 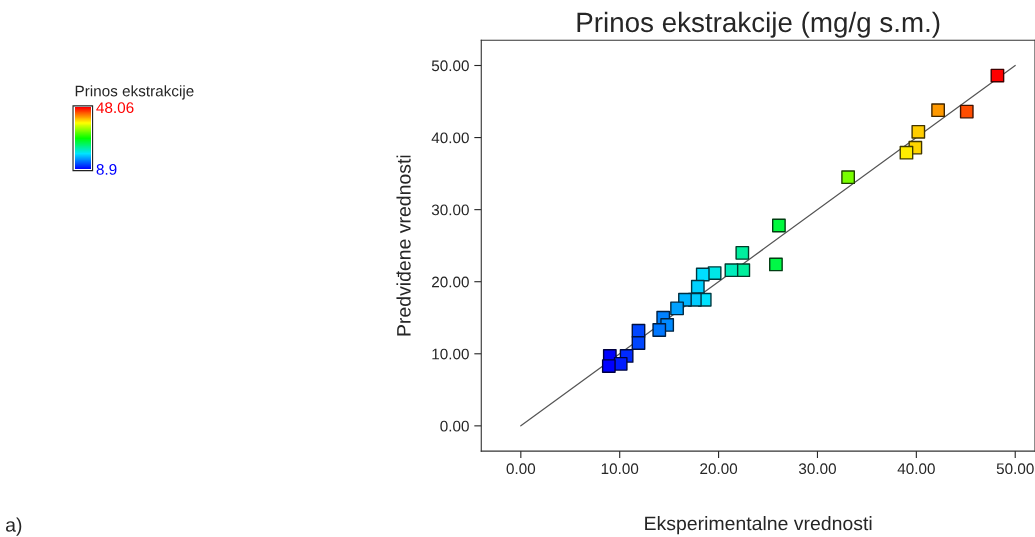 I want to click on color-bar-label: 8.9, so click(x=106, y=169).